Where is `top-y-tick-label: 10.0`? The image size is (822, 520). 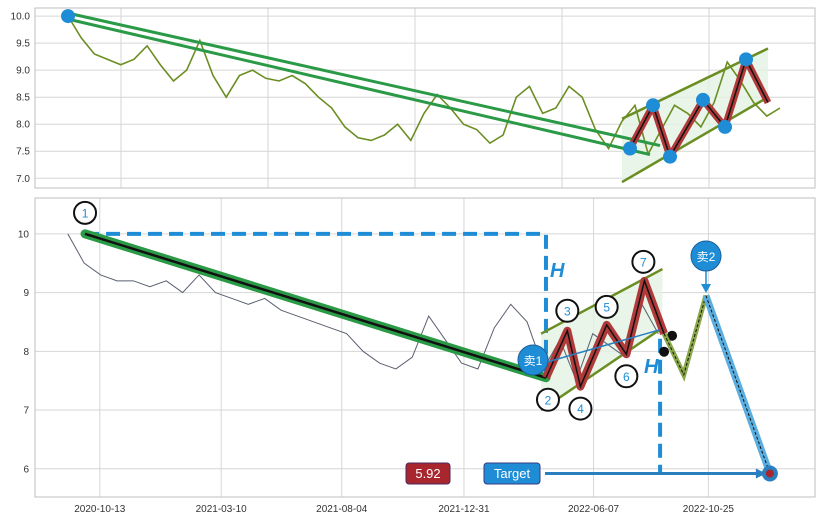 top-y-tick-label: 10.0 is located at coordinates (21, 17).